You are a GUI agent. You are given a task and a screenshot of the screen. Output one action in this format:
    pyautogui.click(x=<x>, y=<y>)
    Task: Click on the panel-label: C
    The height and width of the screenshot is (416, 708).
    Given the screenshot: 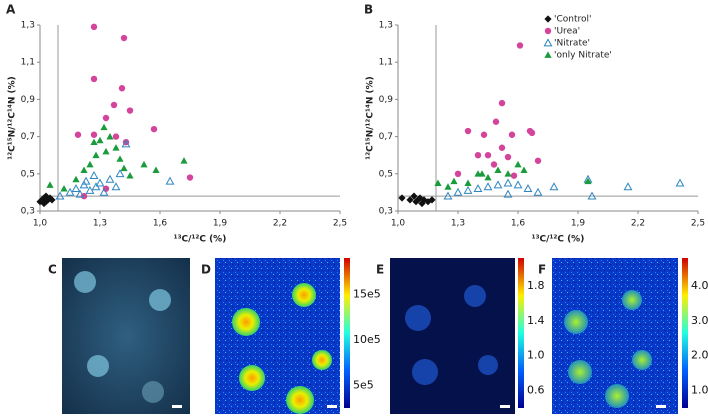 What is the action you would take?
    pyautogui.click(x=52, y=270)
    